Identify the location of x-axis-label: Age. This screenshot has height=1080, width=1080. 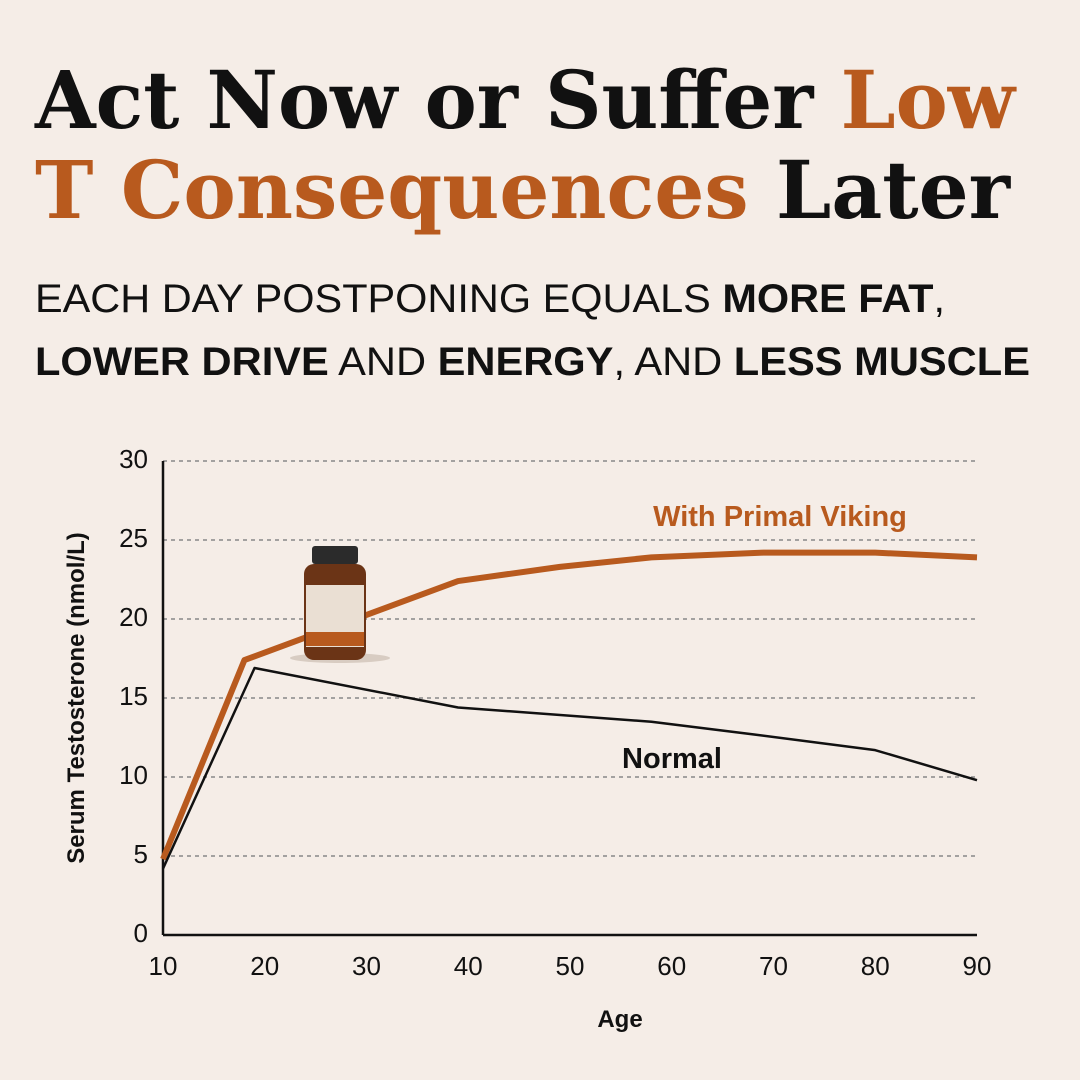
(619, 1019).